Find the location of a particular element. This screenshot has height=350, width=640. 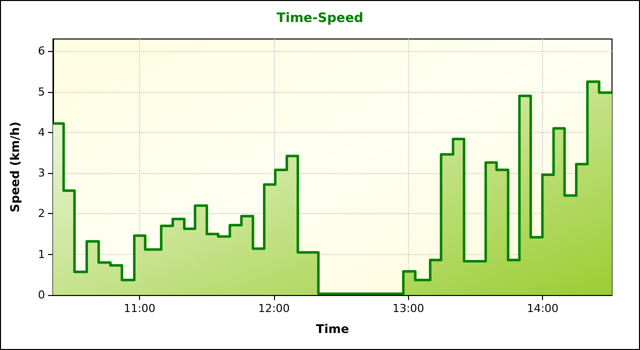

chart-title: Time-Speed is located at coordinates (320, 18).